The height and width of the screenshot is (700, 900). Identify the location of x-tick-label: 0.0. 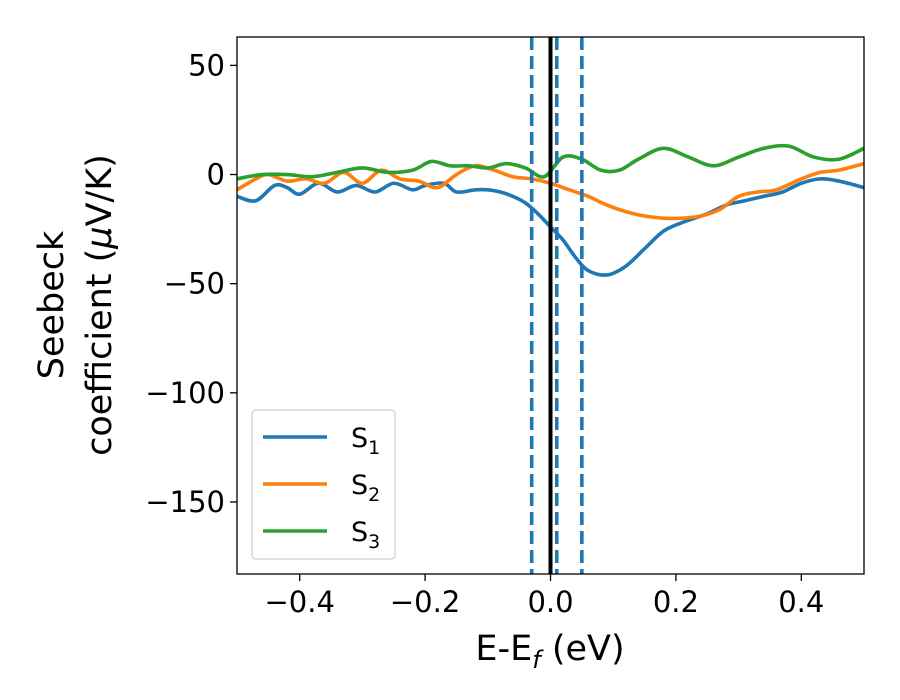
(550, 602).